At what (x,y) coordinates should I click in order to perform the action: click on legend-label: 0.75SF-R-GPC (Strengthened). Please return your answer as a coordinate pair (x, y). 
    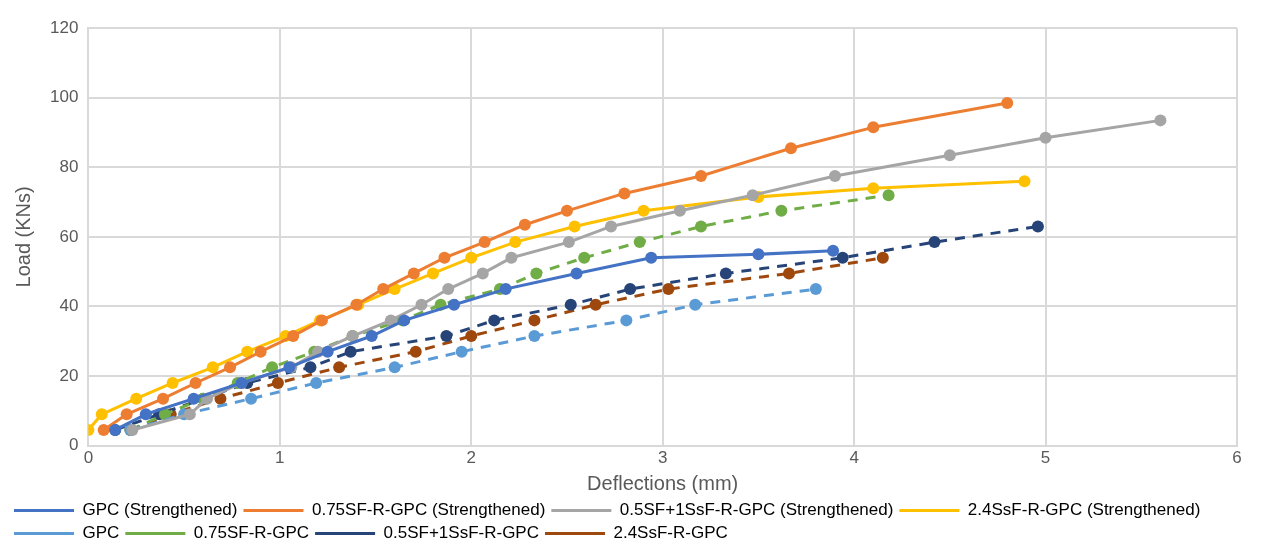
    Looking at the image, I should click on (428, 510).